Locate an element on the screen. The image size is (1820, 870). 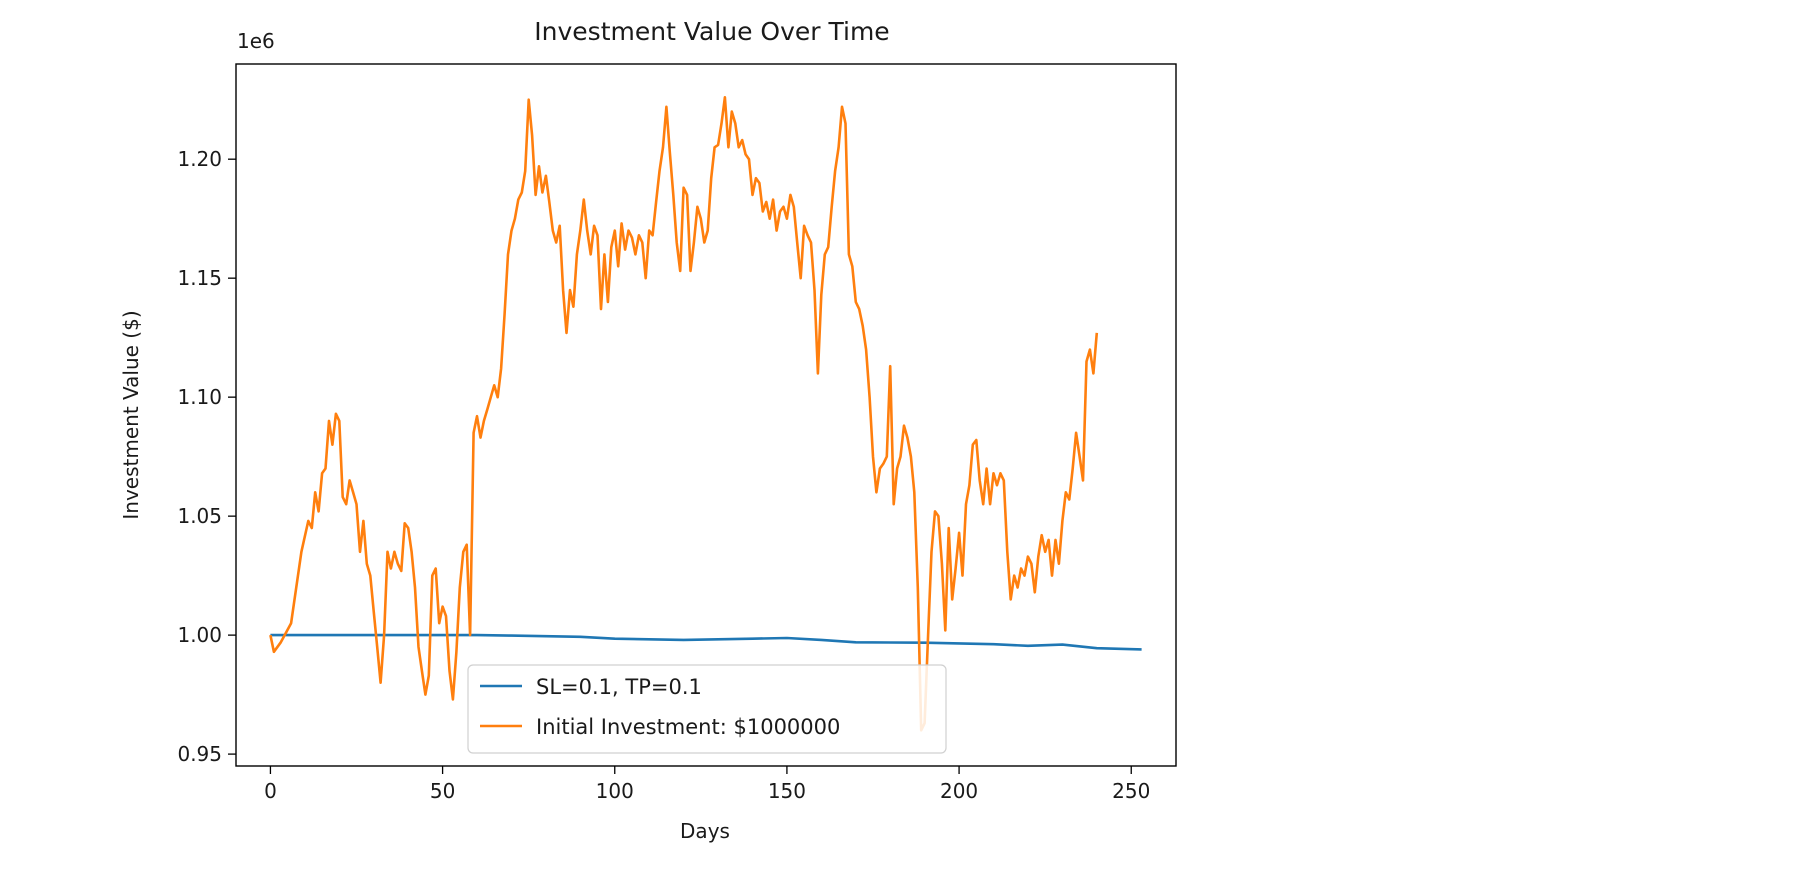
x-tick-label: 0 is located at coordinates (270, 791).